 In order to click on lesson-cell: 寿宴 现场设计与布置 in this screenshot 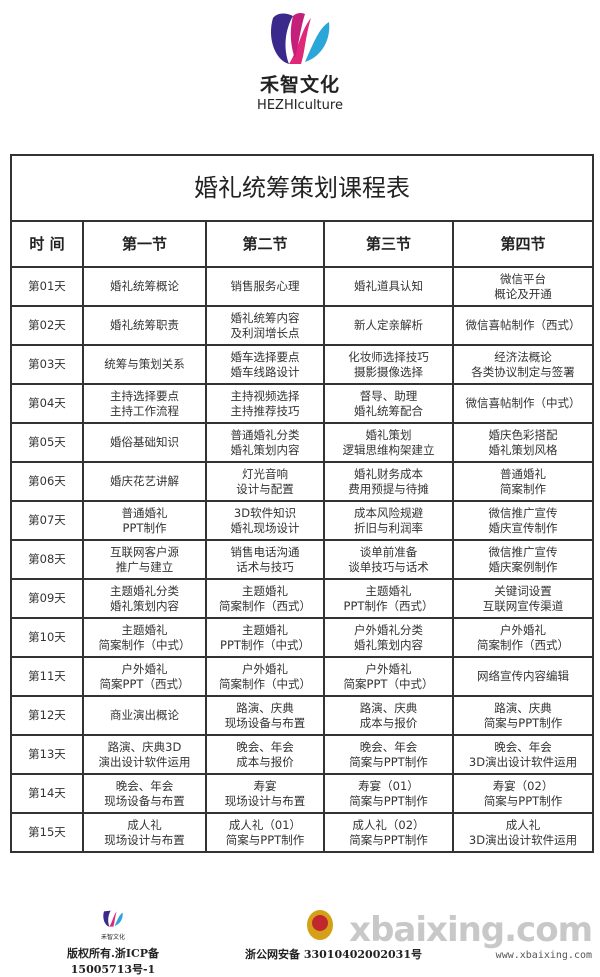, I will do `click(265, 793)`.